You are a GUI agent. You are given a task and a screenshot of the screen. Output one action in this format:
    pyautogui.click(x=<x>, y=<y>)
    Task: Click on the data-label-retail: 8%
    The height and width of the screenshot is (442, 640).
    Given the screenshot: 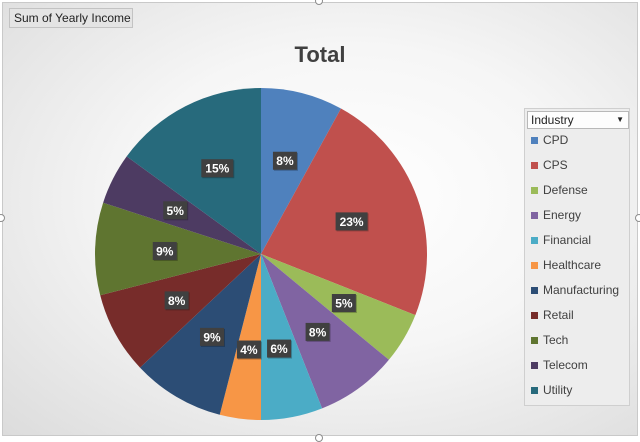 What is the action you would take?
    pyautogui.click(x=177, y=301)
    